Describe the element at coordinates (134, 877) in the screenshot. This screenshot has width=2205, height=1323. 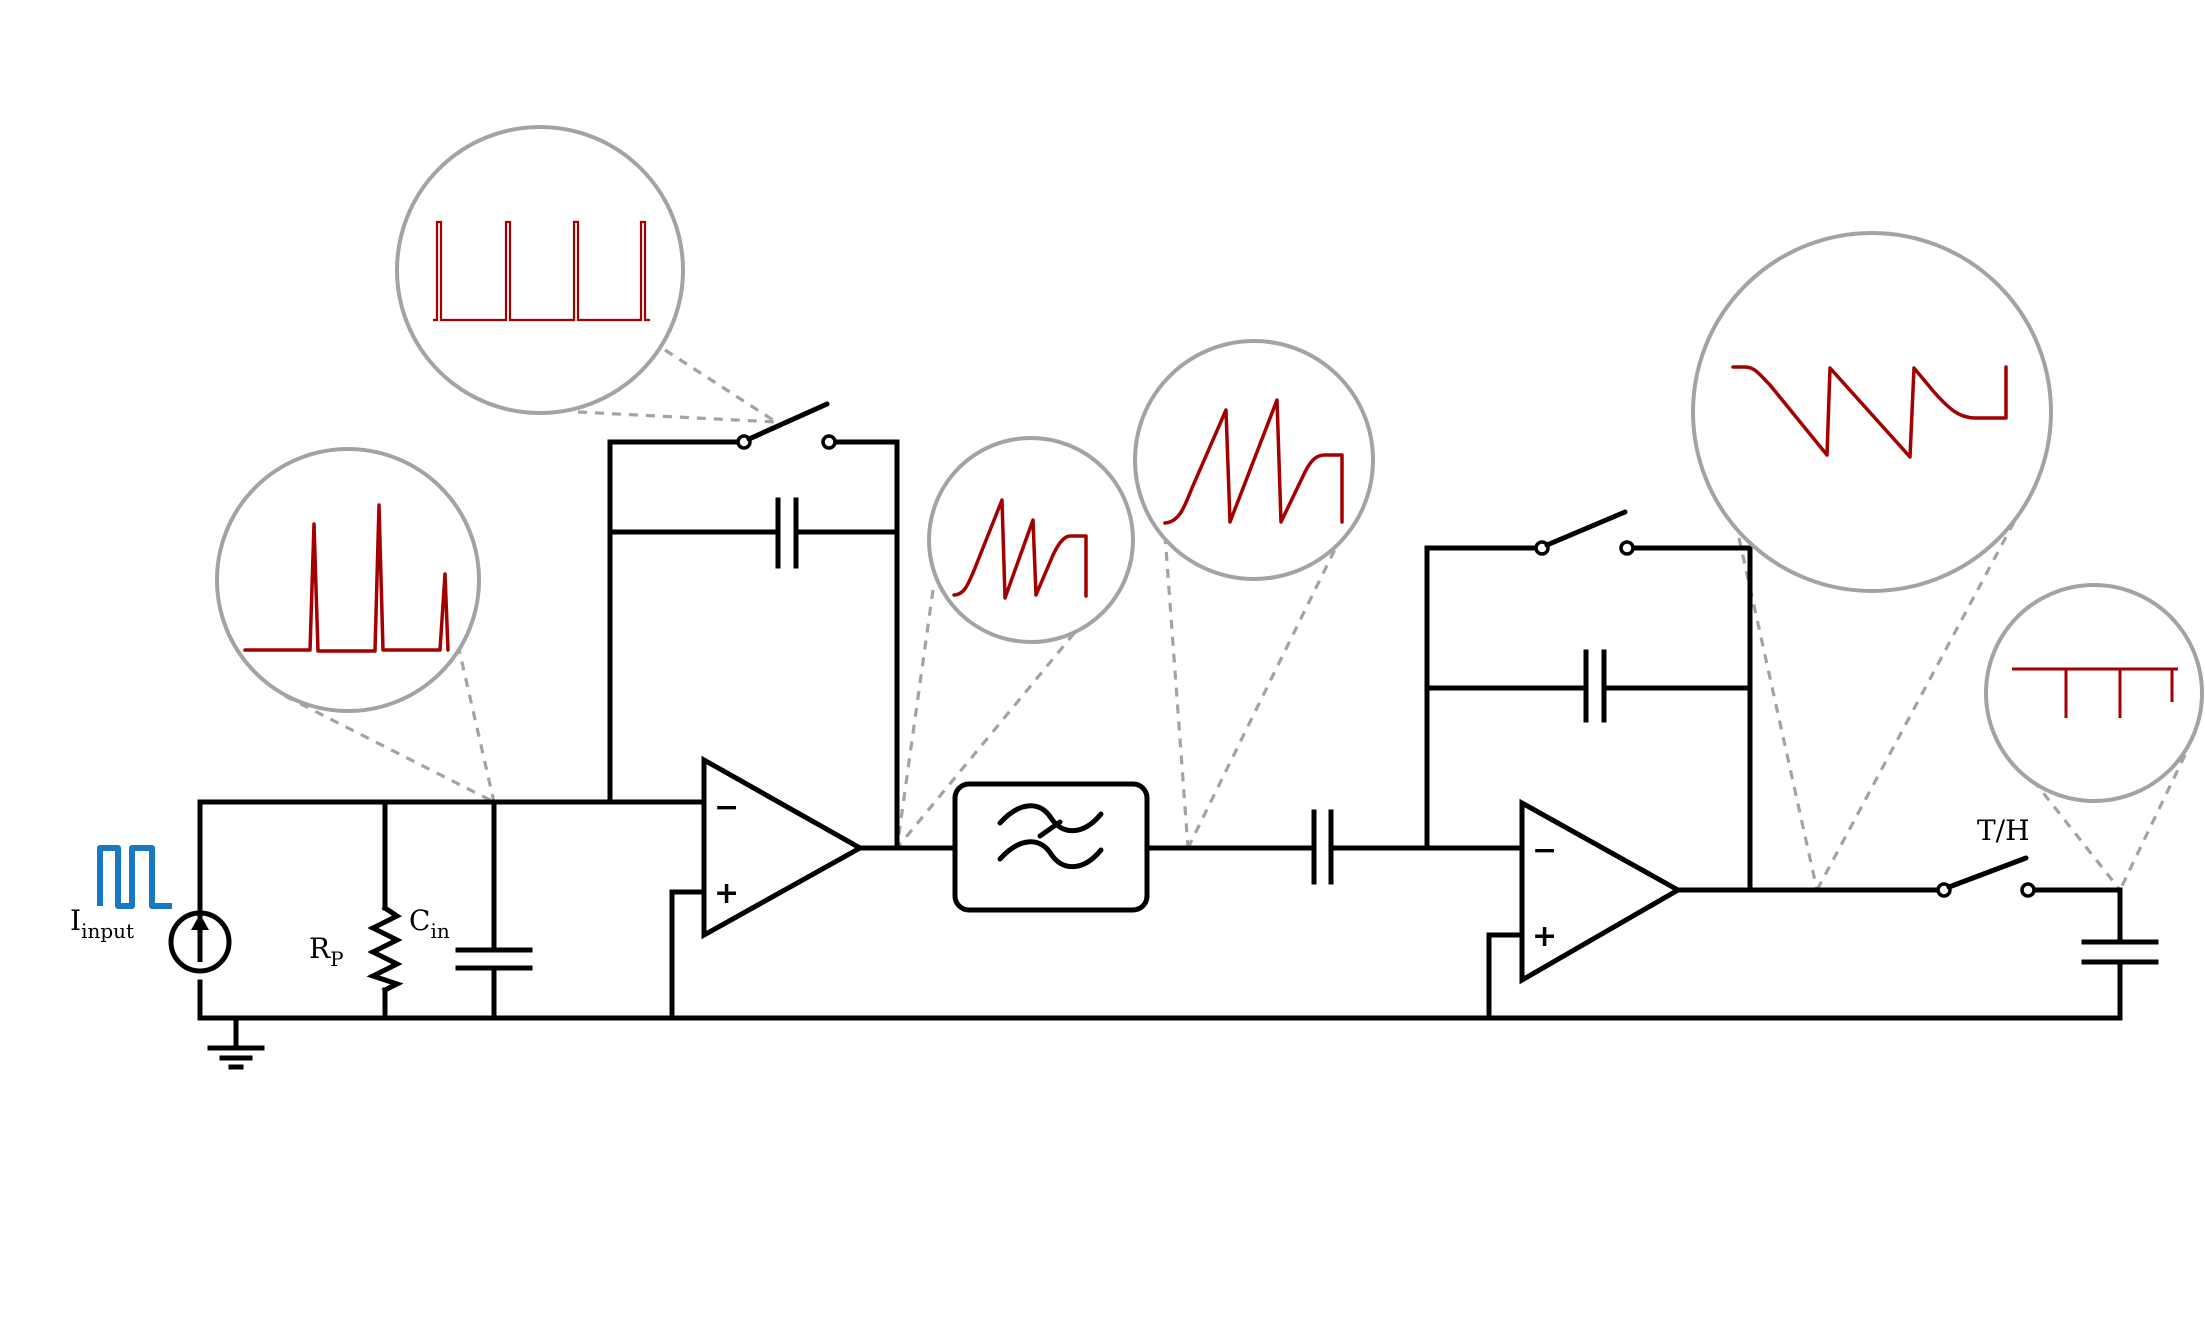
I see `input-pulse-icon` at that location.